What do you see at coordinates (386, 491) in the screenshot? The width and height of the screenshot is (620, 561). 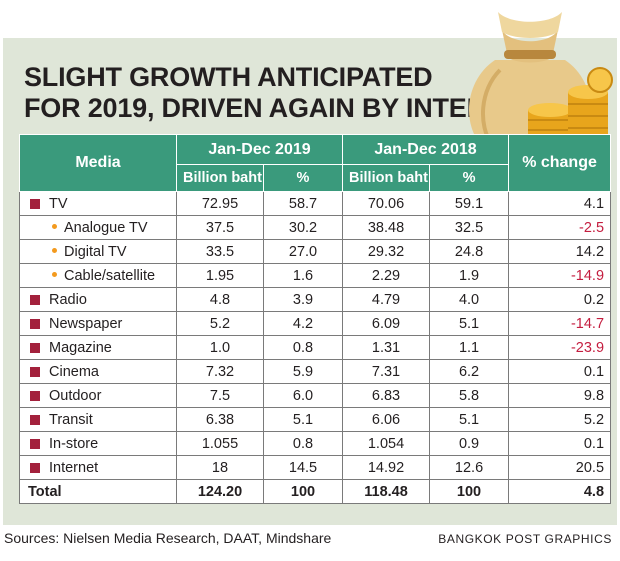 I see `total-billion-2018: 118.48` at bounding box center [386, 491].